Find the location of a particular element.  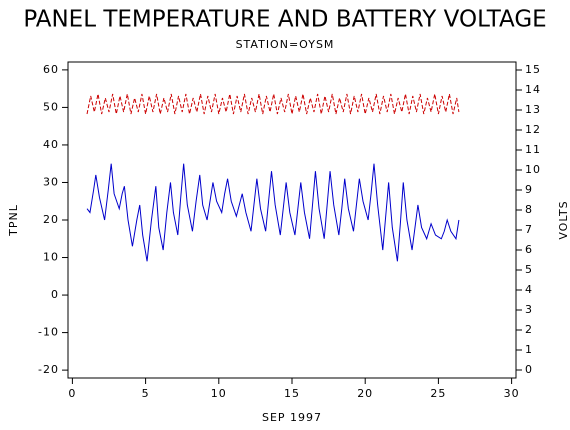

chart-title: PANEL TEMPERATURE AND BATTERY VOLTAGE is located at coordinates (284, 20).